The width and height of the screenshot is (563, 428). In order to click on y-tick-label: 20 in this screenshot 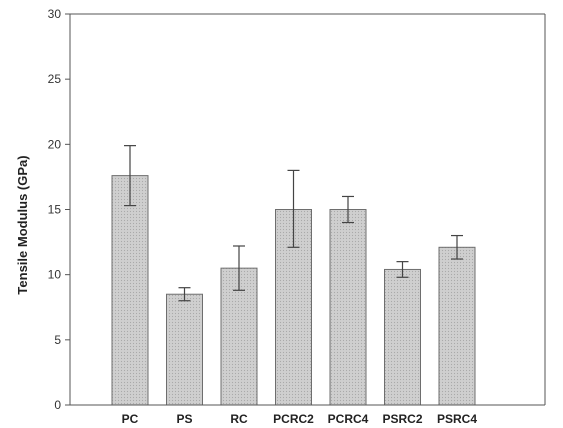, I will do `click(55, 144)`.